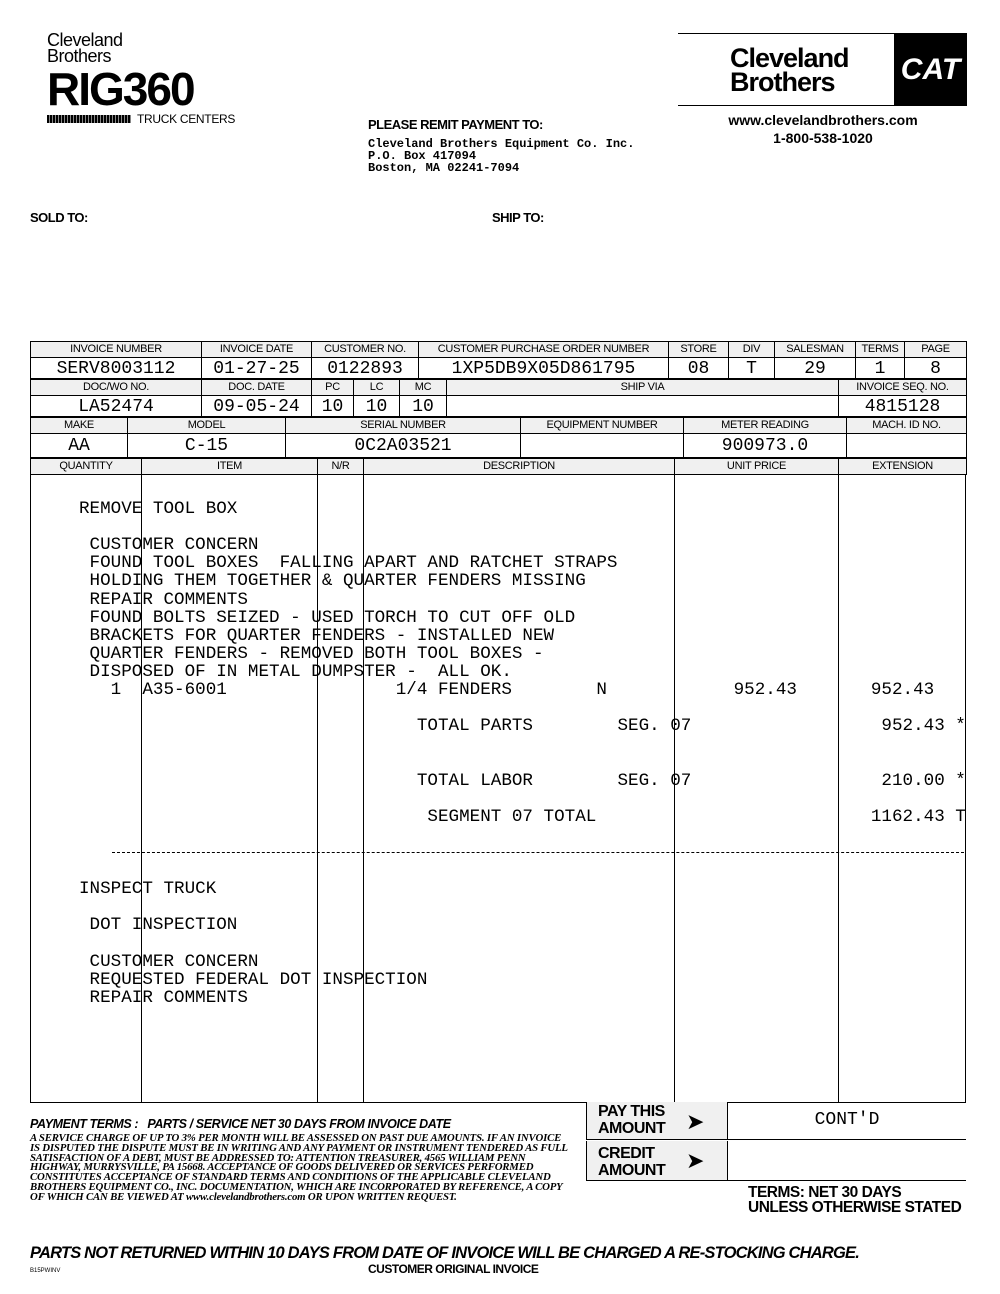 The width and height of the screenshot is (1000, 1294). I want to click on value-ship-via, so click(642, 406).